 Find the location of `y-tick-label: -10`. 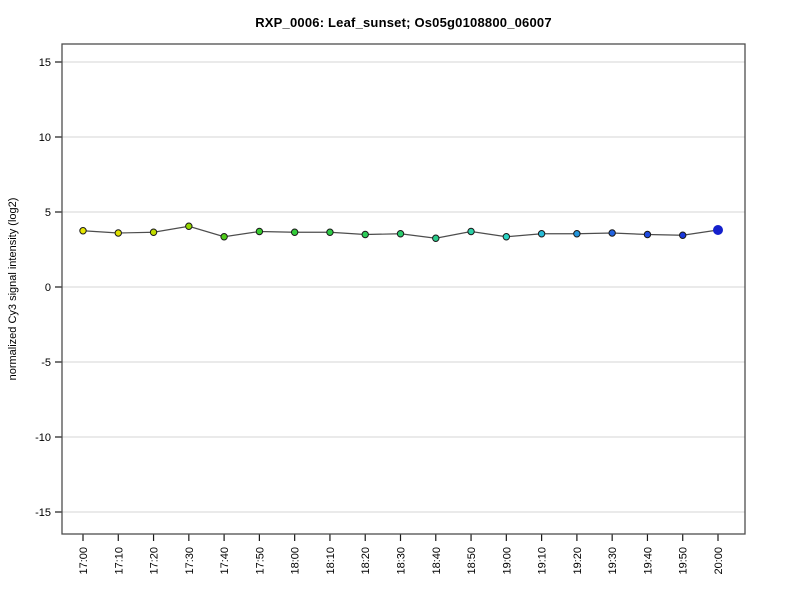

y-tick-label: -10 is located at coordinates (43, 438).